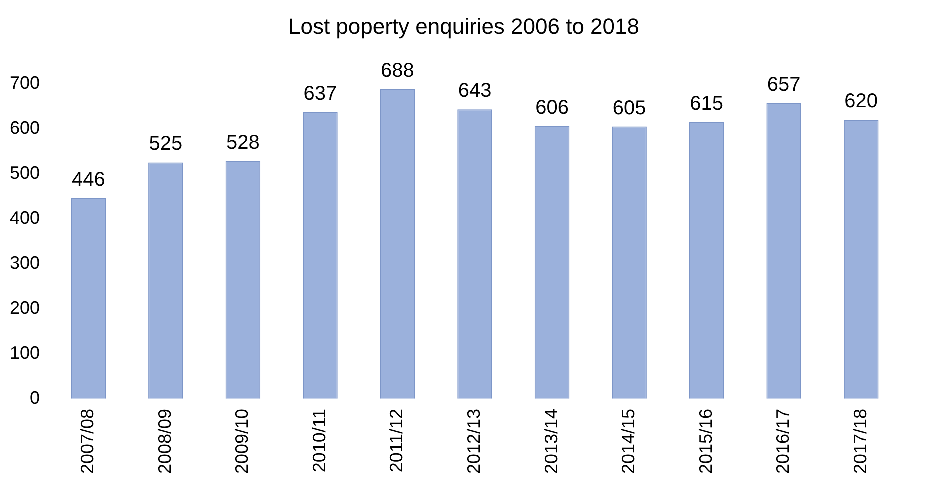 The height and width of the screenshot is (490, 928). What do you see at coordinates (164, 441) in the screenshot?
I see `x-tick-label: 2008/09` at bounding box center [164, 441].